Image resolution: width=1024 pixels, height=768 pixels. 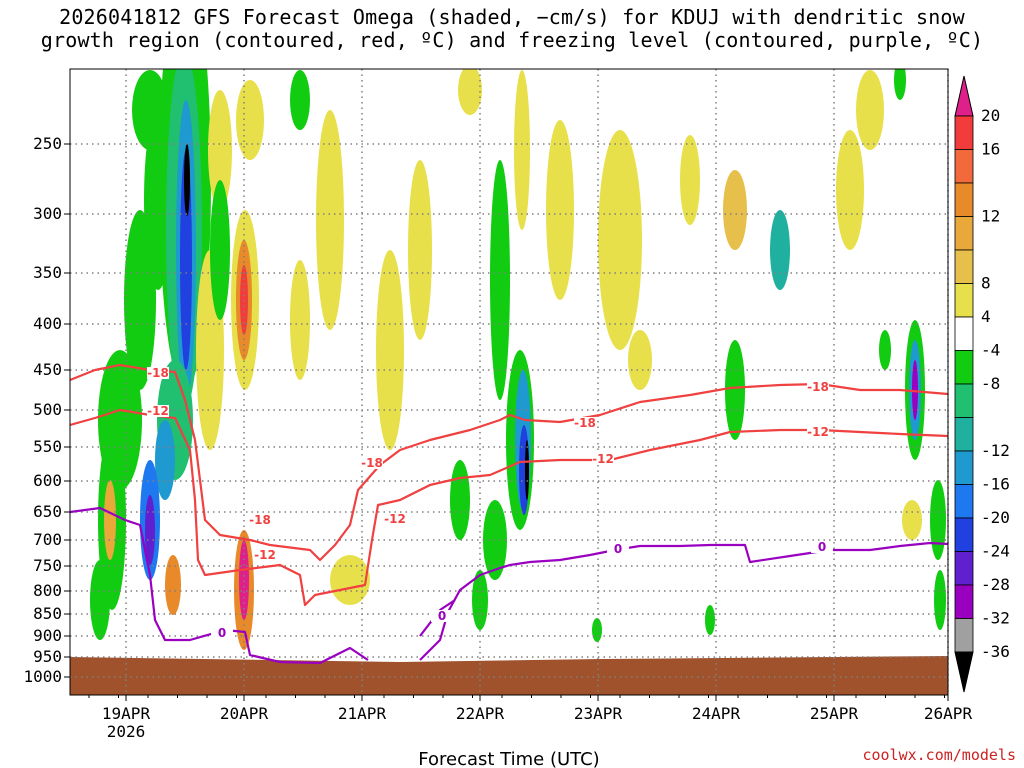 What do you see at coordinates (158, 411) in the screenshot?
I see `contour-label-1: -12` at bounding box center [158, 411].